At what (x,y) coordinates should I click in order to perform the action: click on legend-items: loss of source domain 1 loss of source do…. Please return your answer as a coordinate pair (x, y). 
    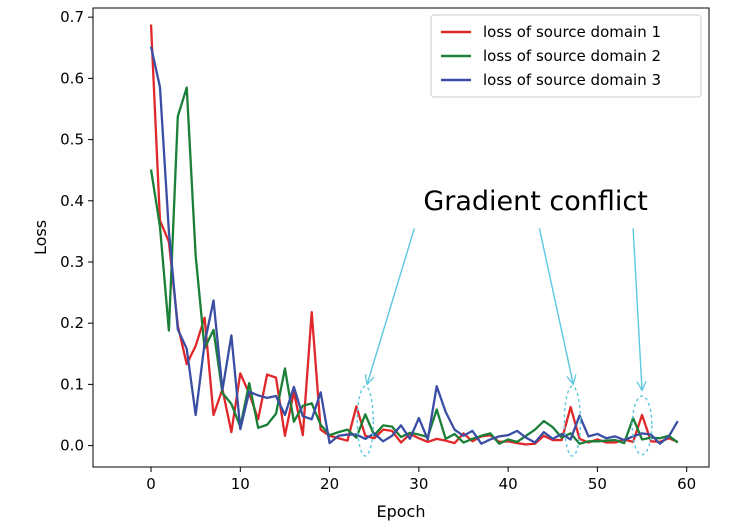
    Looking at the image, I should click on (551, 56).